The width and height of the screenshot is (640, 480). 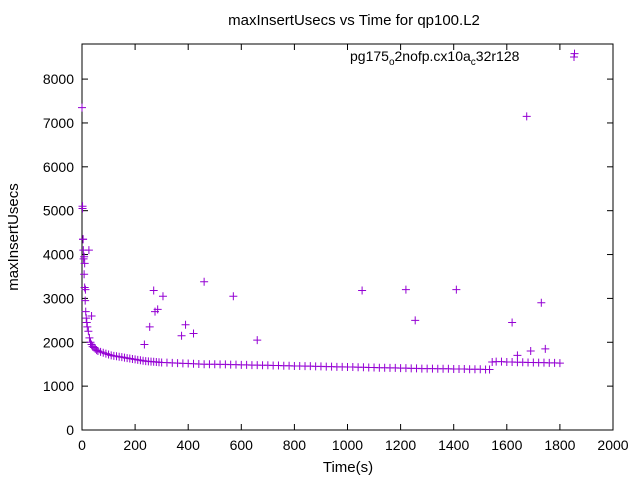 What do you see at coordinates (612, 445) in the screenshot?
I see `x-tick-label: 2000` at bounding box center [612, 445].